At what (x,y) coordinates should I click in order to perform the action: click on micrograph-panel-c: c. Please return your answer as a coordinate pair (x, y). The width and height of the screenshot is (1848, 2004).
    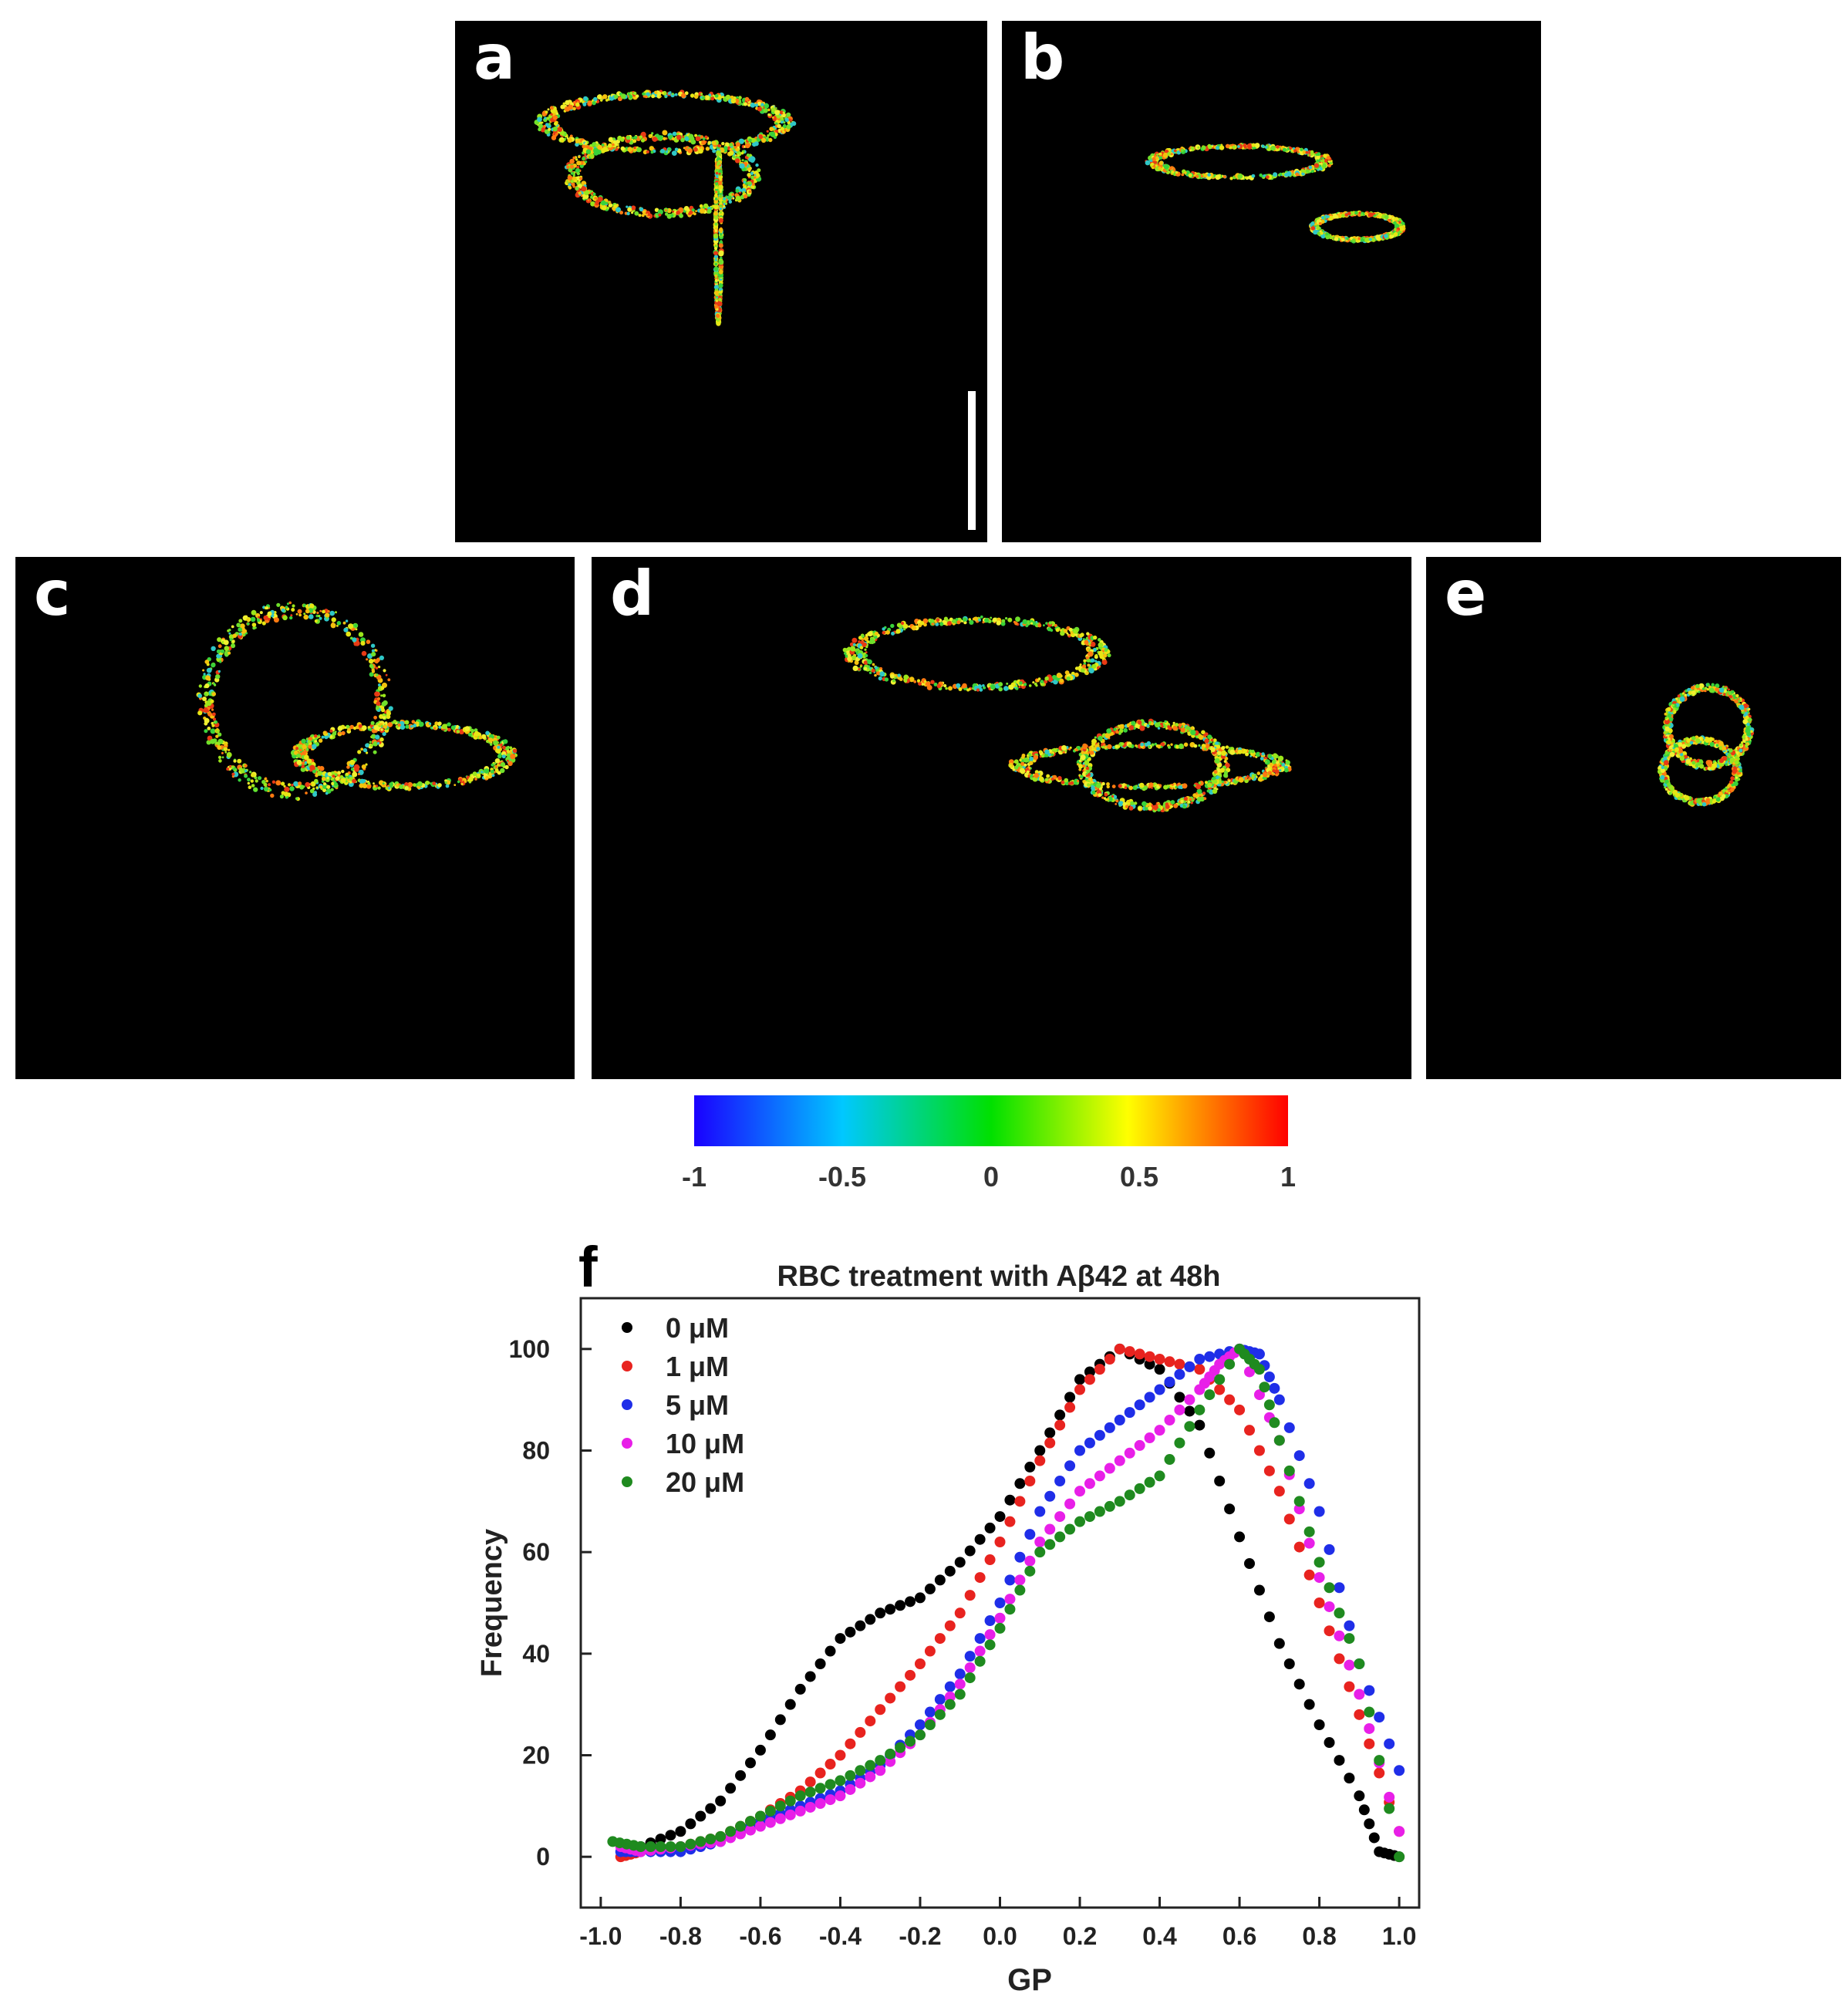
    Looking at the image, I should click on (295, 818).